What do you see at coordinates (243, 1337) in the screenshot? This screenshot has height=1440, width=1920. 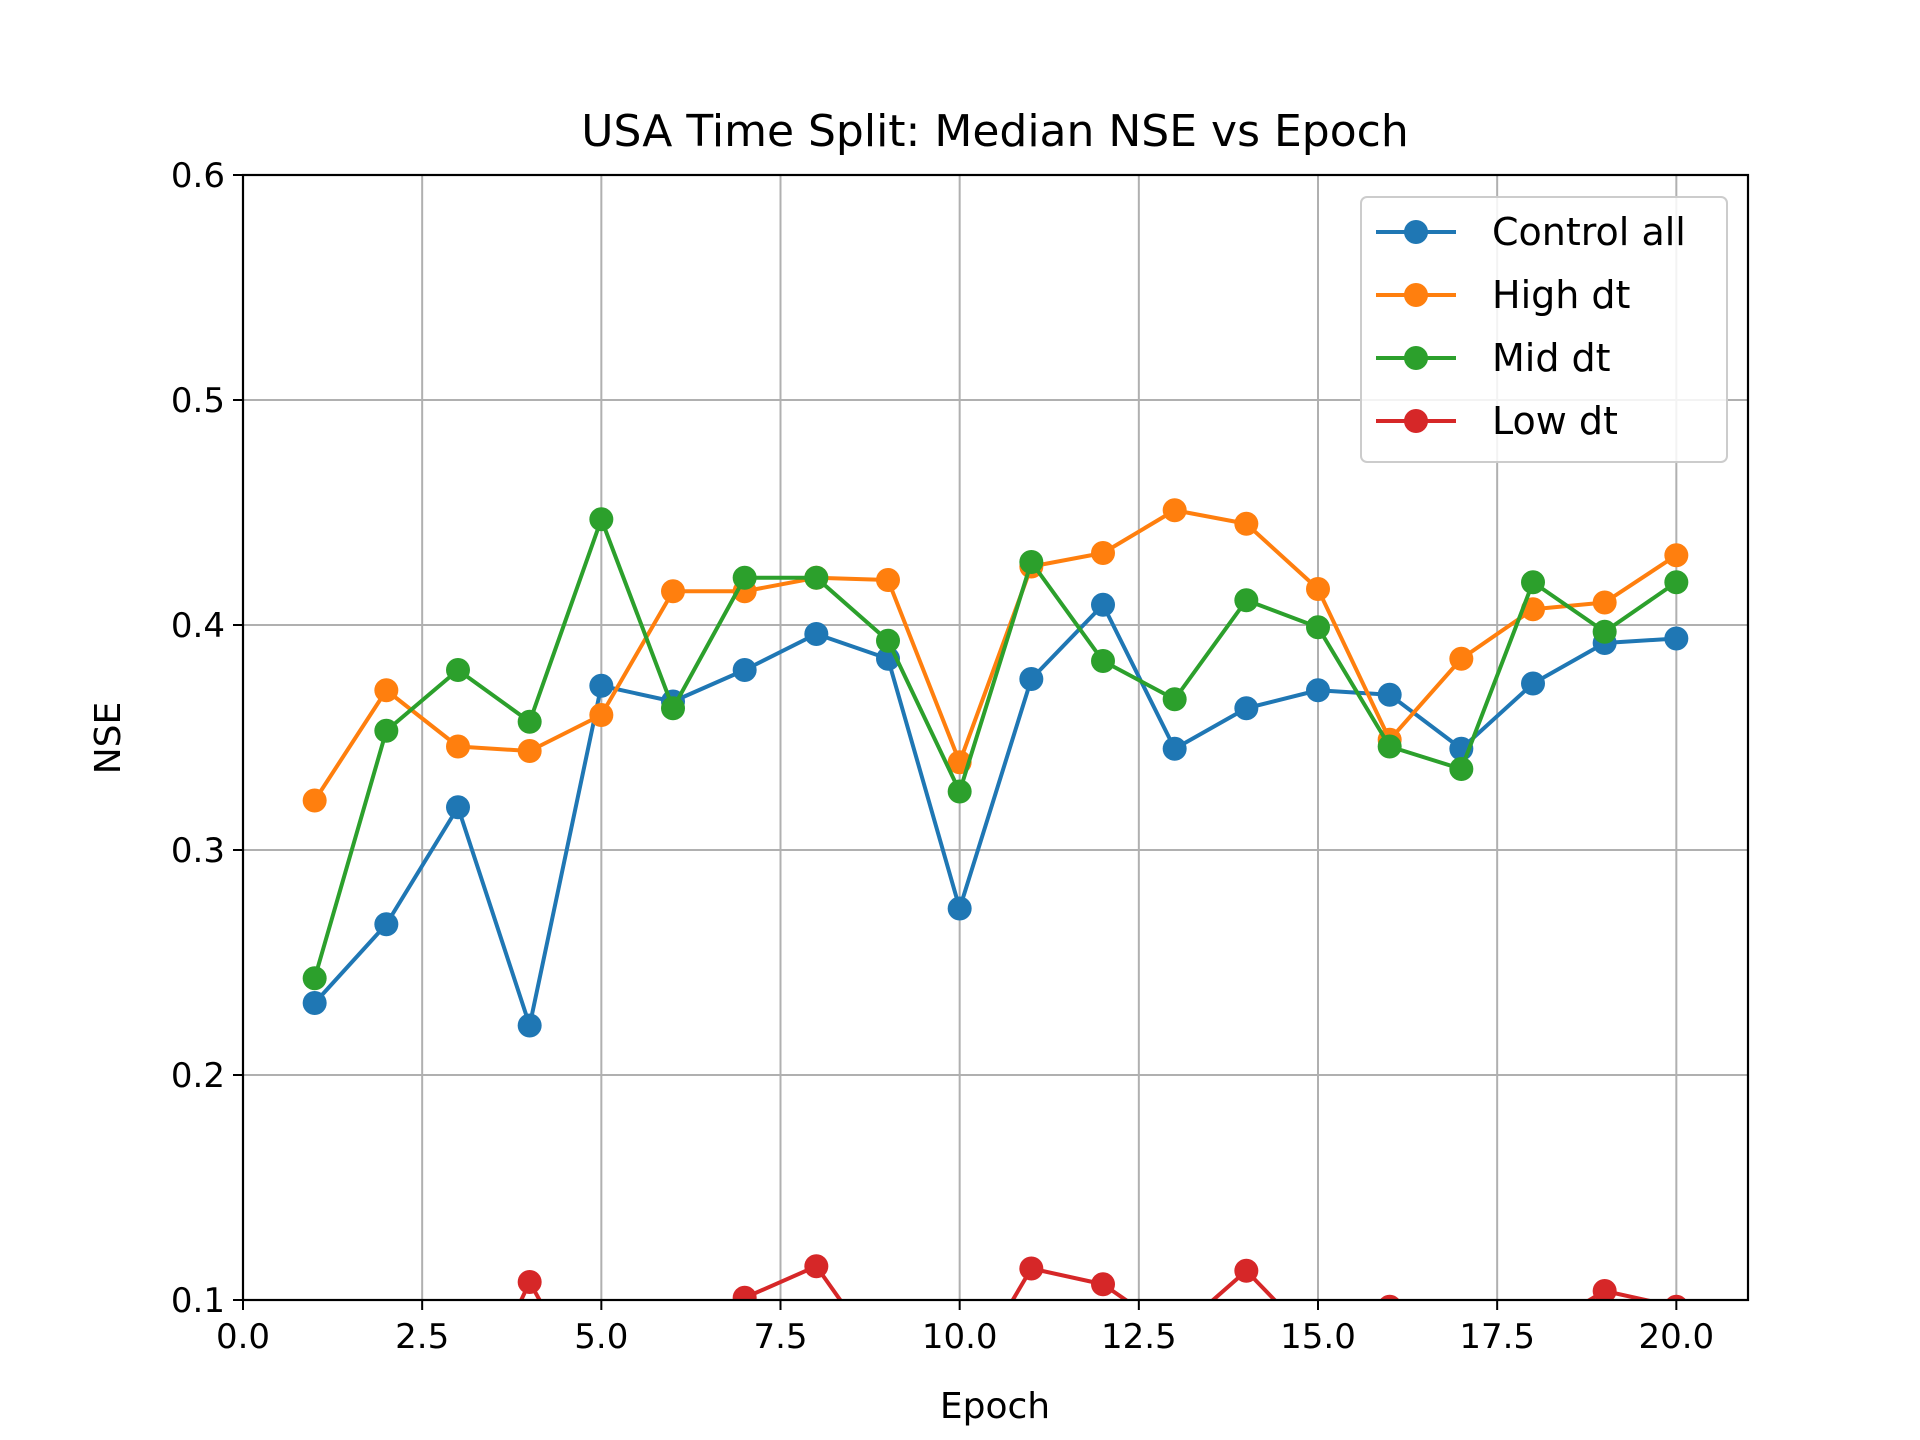 I see `x-tick-label: 0.0` at bounding box center [243, 1337].